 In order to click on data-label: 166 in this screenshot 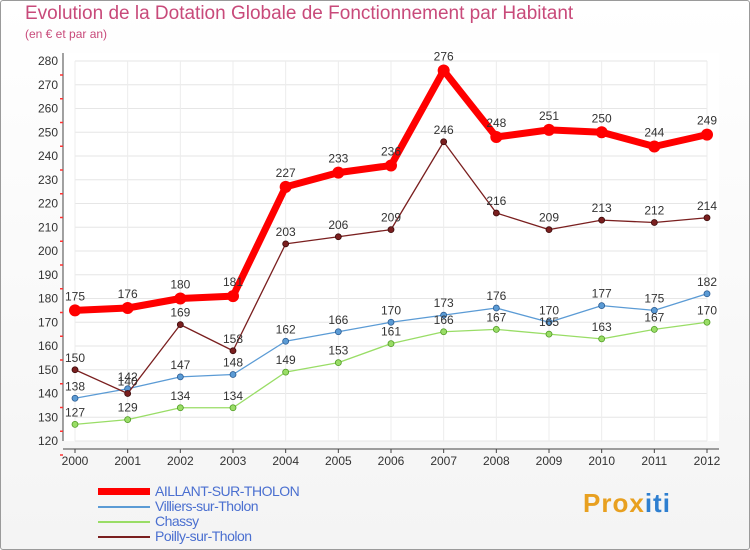, I will do `click(444, 320)`.